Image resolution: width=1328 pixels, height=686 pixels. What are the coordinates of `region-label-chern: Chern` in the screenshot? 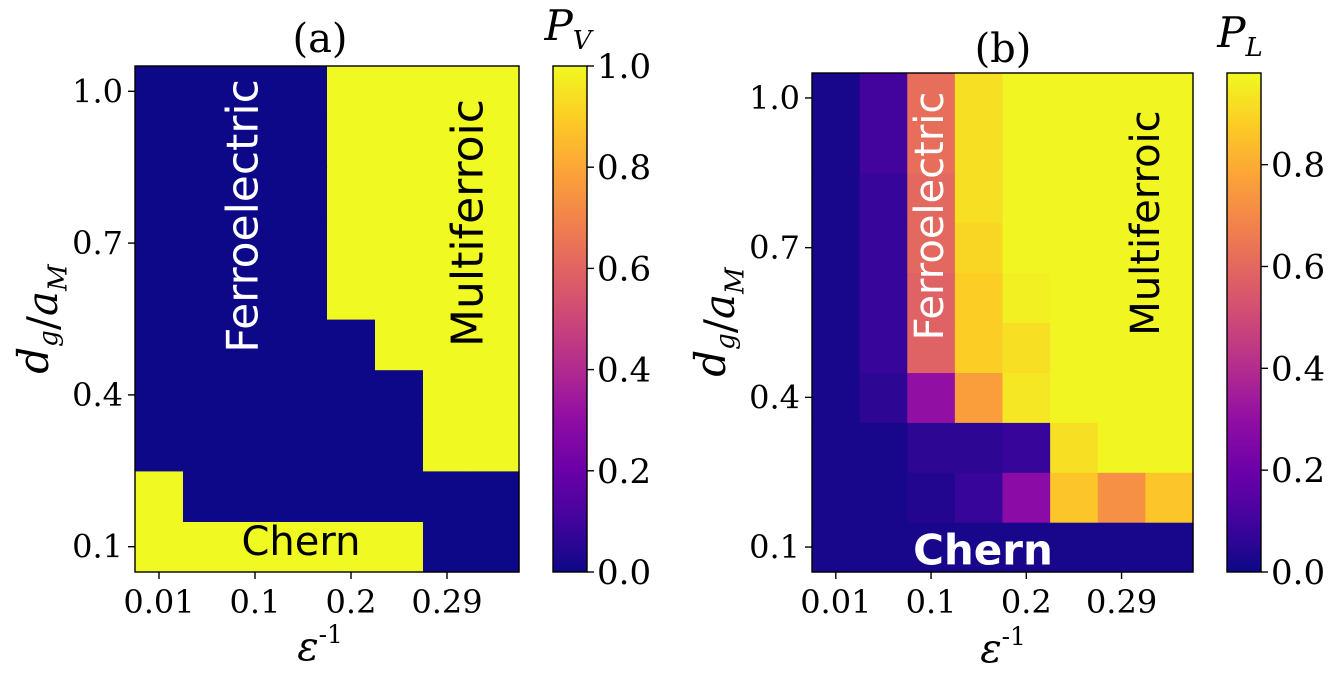 It's located at (983, 550).